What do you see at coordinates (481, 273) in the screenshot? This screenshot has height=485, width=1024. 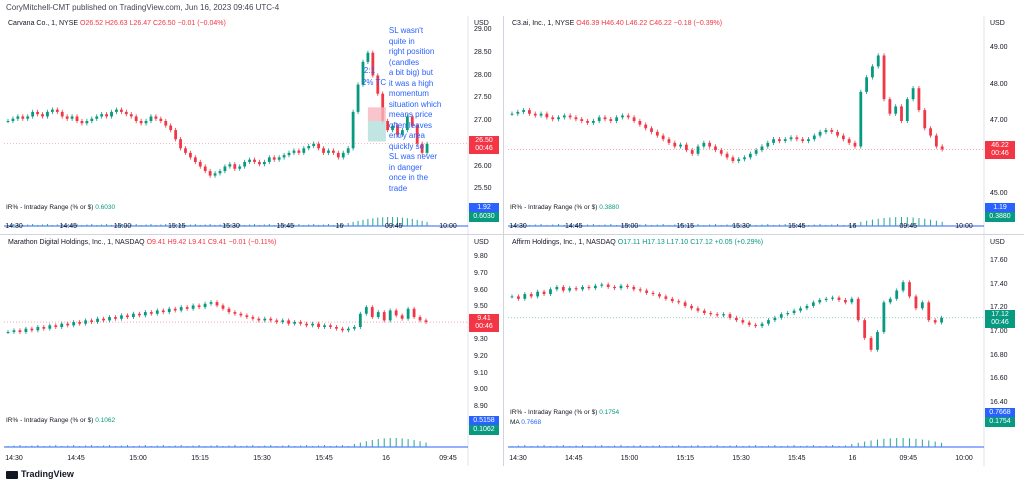 I see `price-tick-label: 9.70` at bounding box center [481, 273].